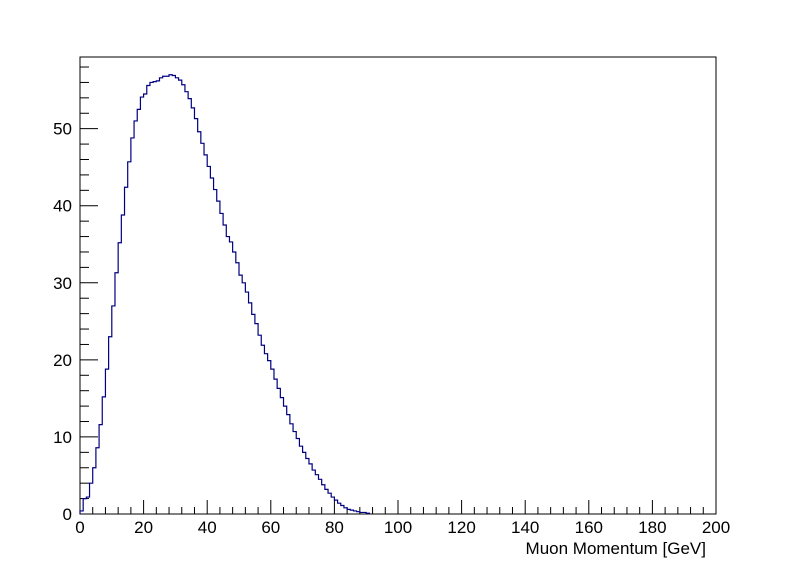  I want to click on x-tick-label: 180, so click(652, 527).